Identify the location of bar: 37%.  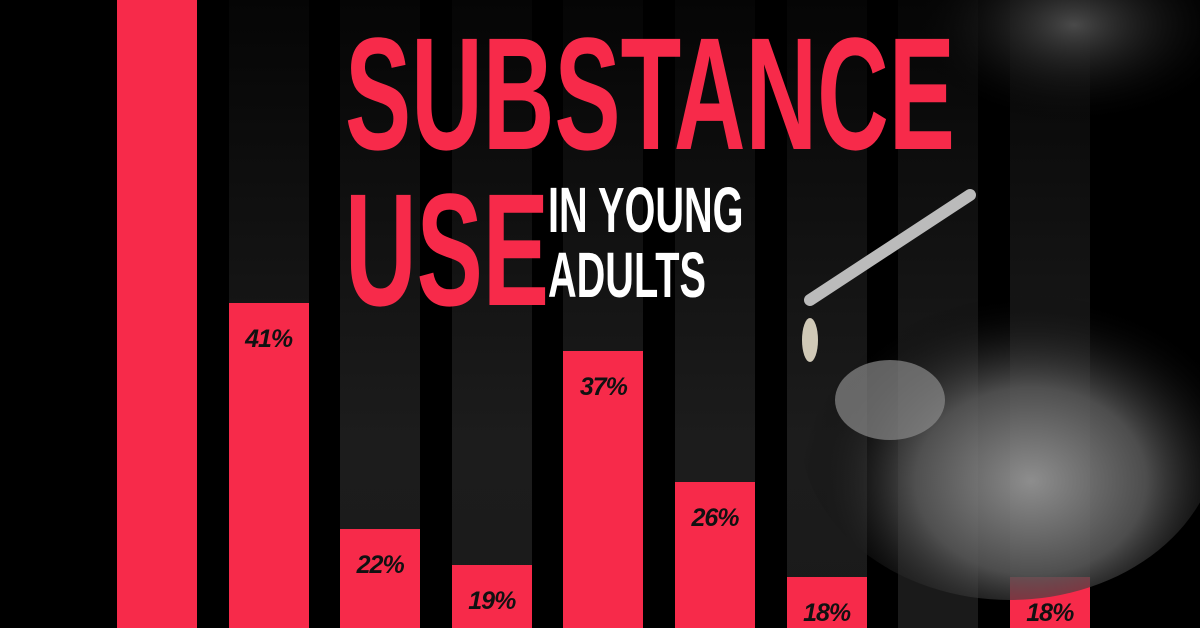
(603, 489).